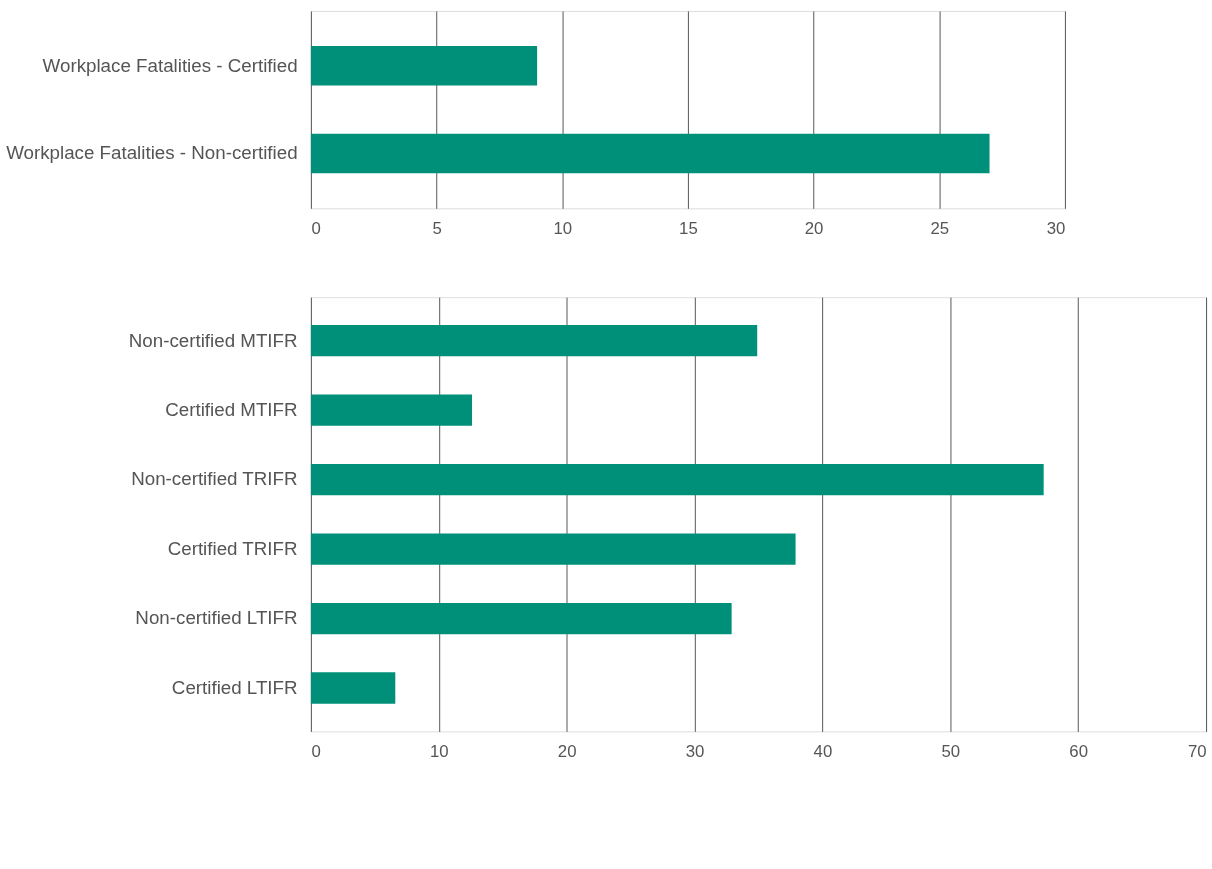 Image resolution: width=1212 pixels, height=869 pixels. Describe the element at coordinates (214, 479) in the screenshot. I see `y-tick-label: Non-certified TRIFR` at that location.